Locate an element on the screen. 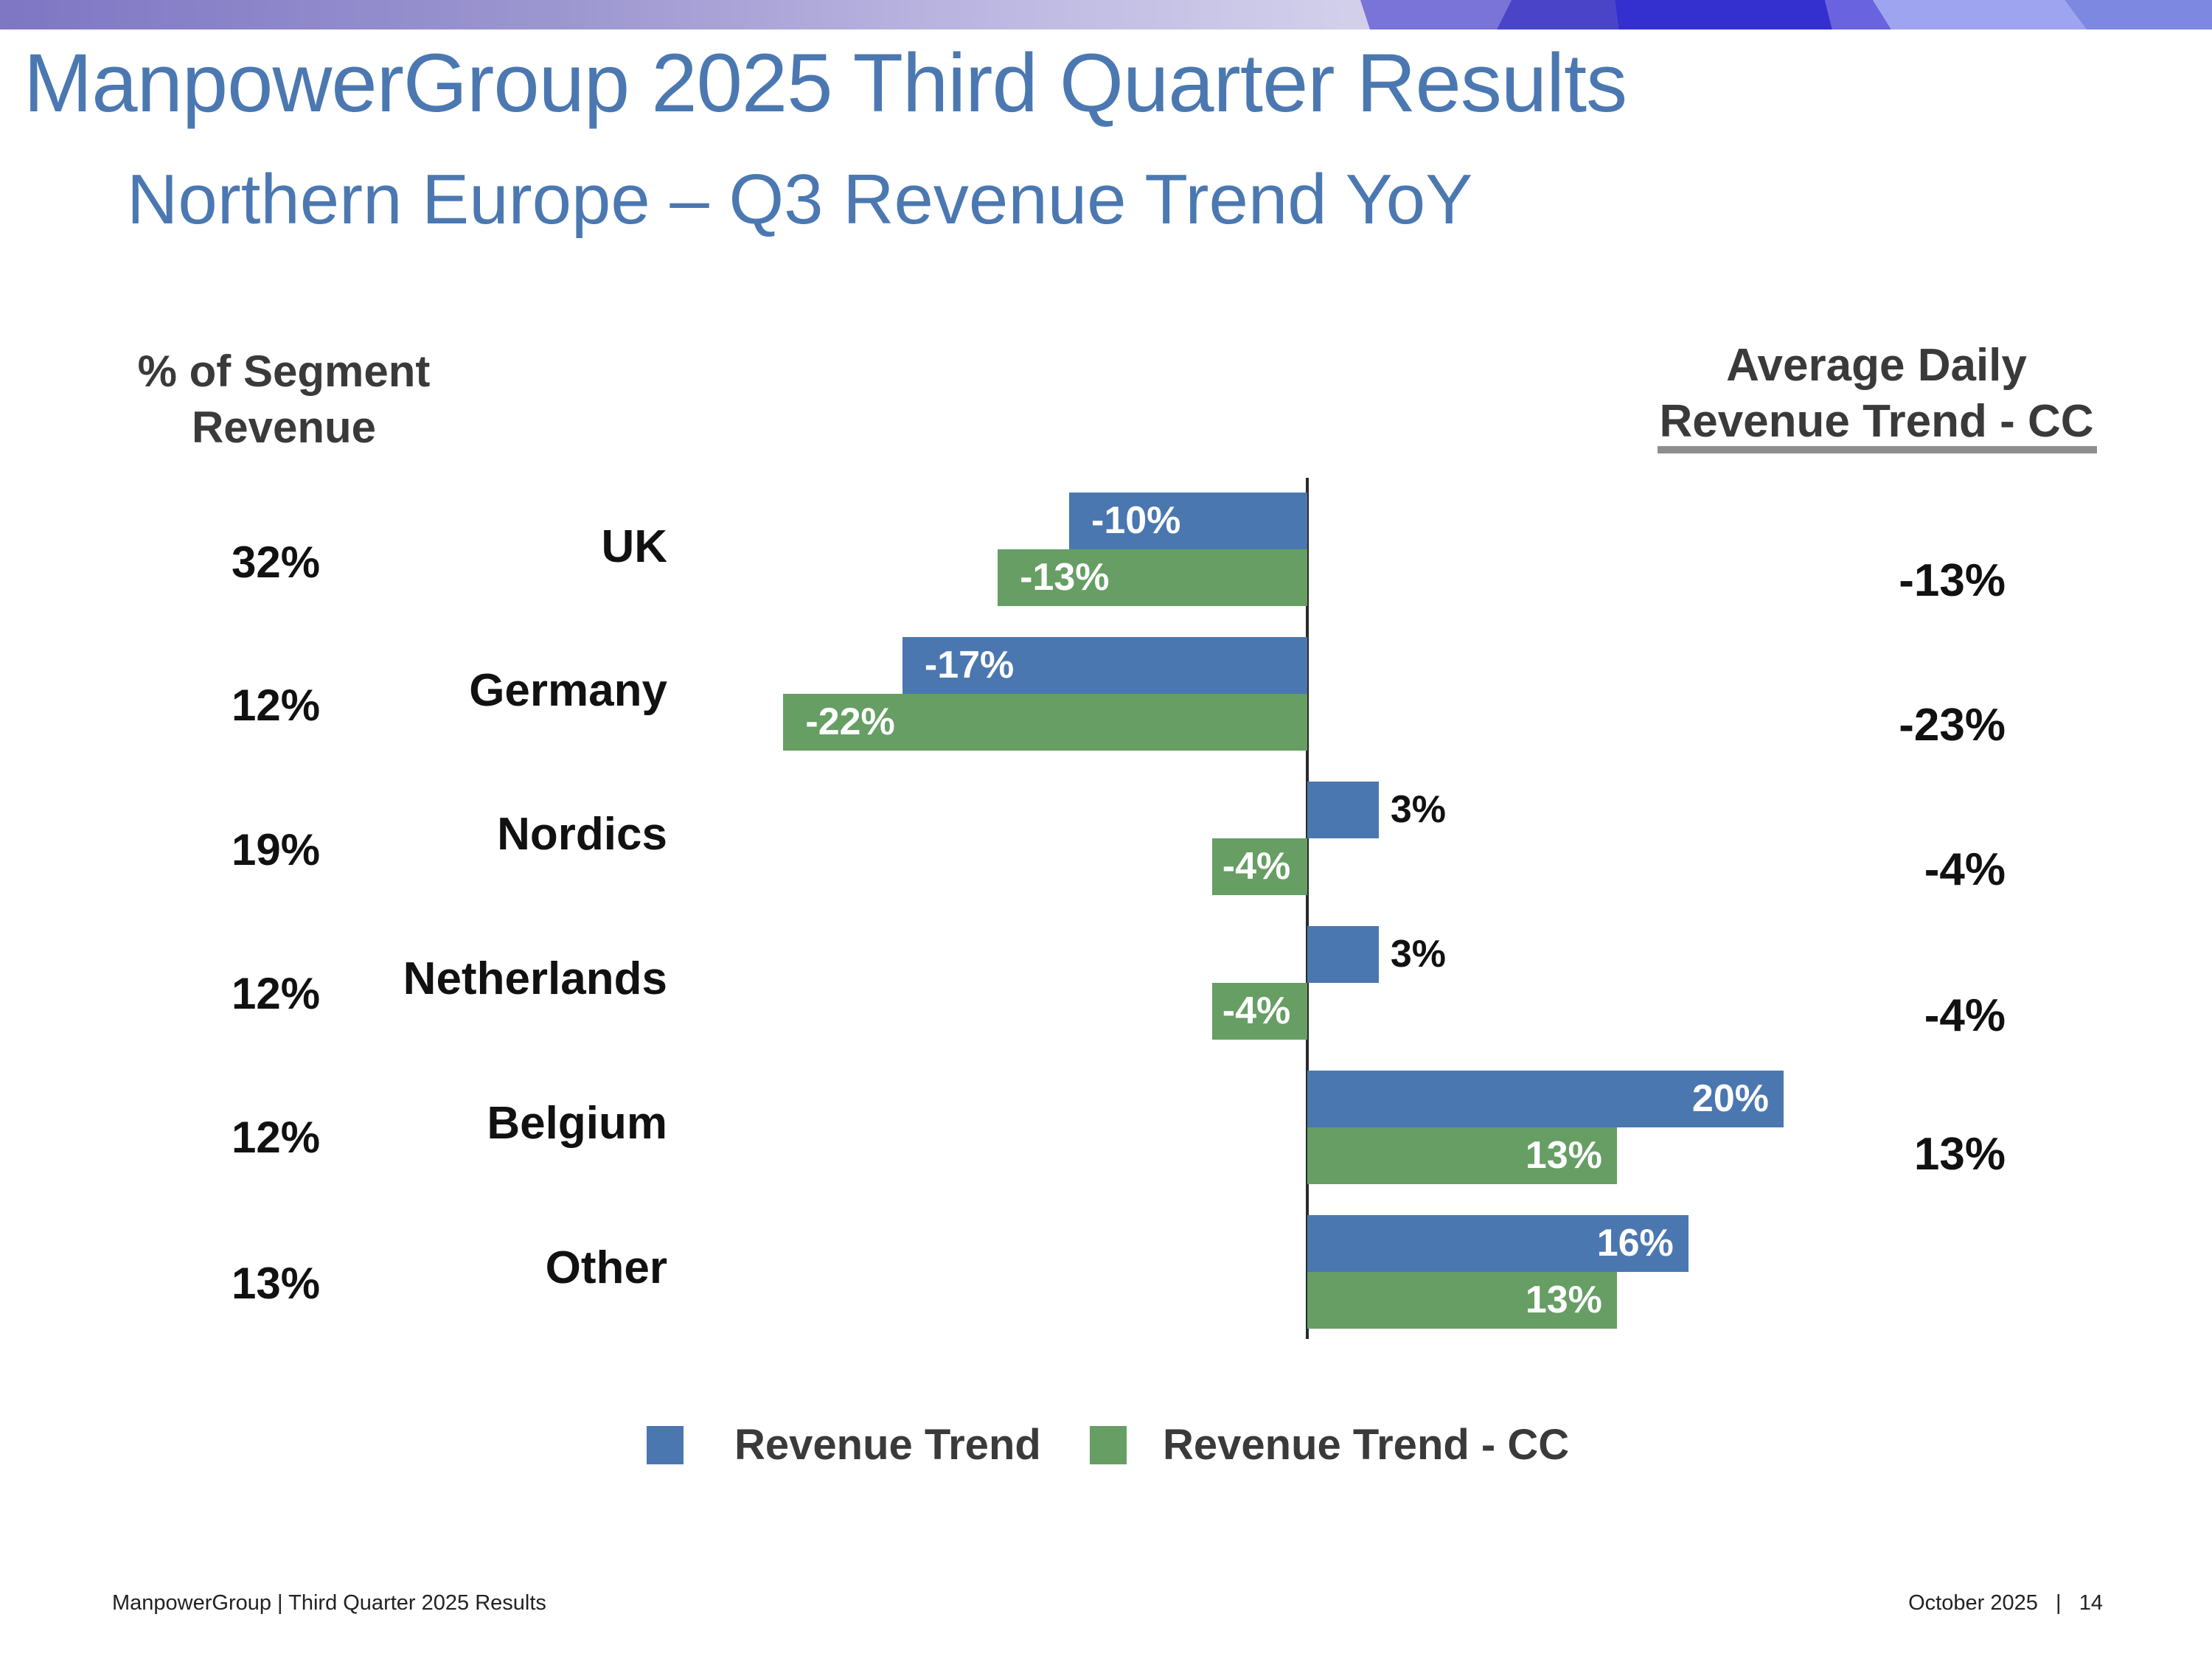 Image resolution: width=2212 pixels, height=1659 pixels. zero-axis-line is located at coordinates (1307, 908).